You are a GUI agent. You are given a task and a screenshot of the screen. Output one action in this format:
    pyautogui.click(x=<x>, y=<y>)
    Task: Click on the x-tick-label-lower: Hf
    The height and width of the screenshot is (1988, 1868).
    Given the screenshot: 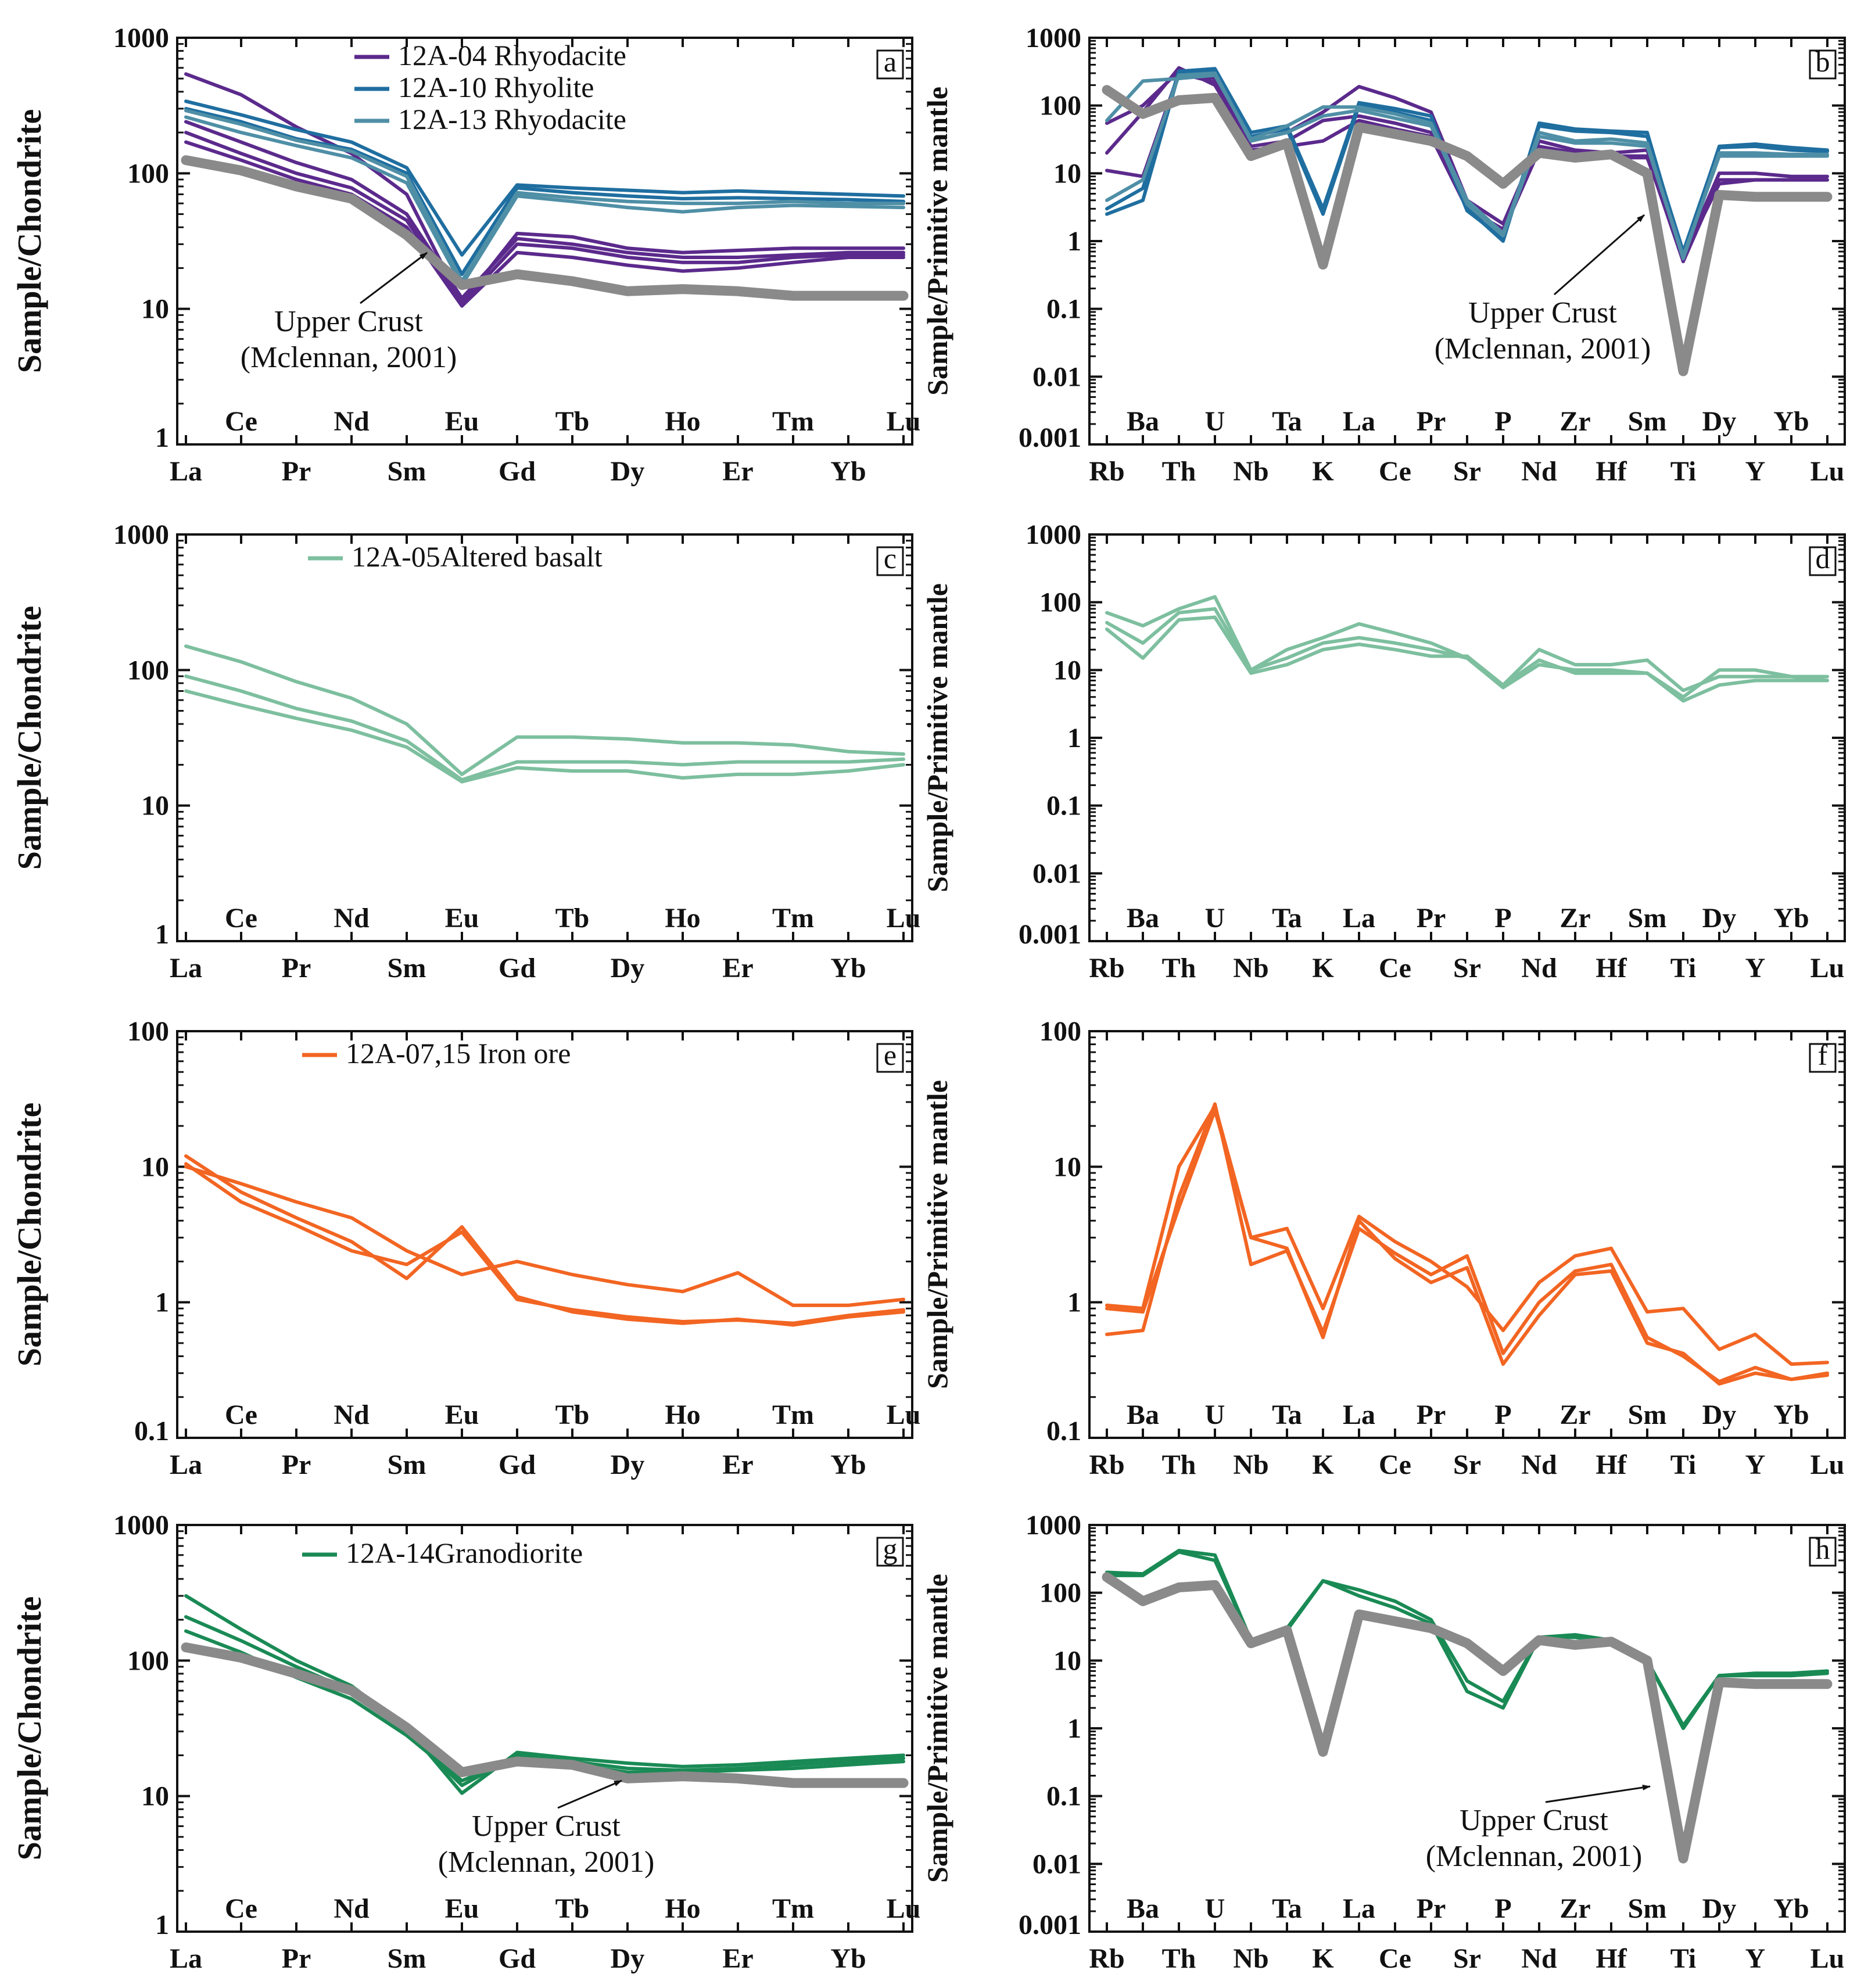 What is the action you would take?
    pyautogui.click(x=1611, y=1464)
    